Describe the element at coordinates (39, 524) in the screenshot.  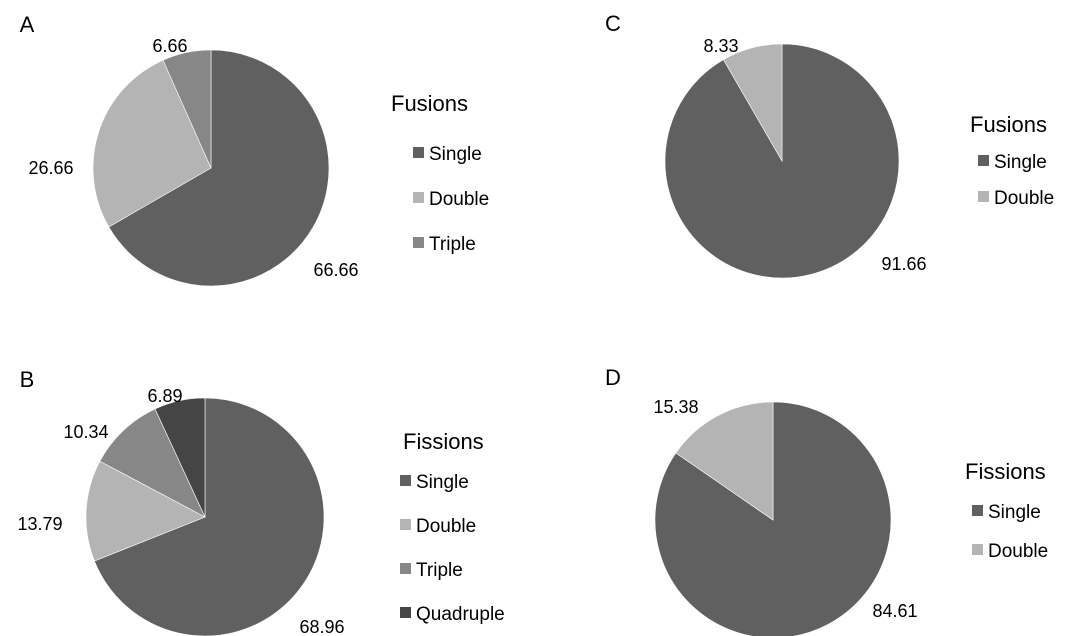
I see `data-label-double: 13.79` at that location.